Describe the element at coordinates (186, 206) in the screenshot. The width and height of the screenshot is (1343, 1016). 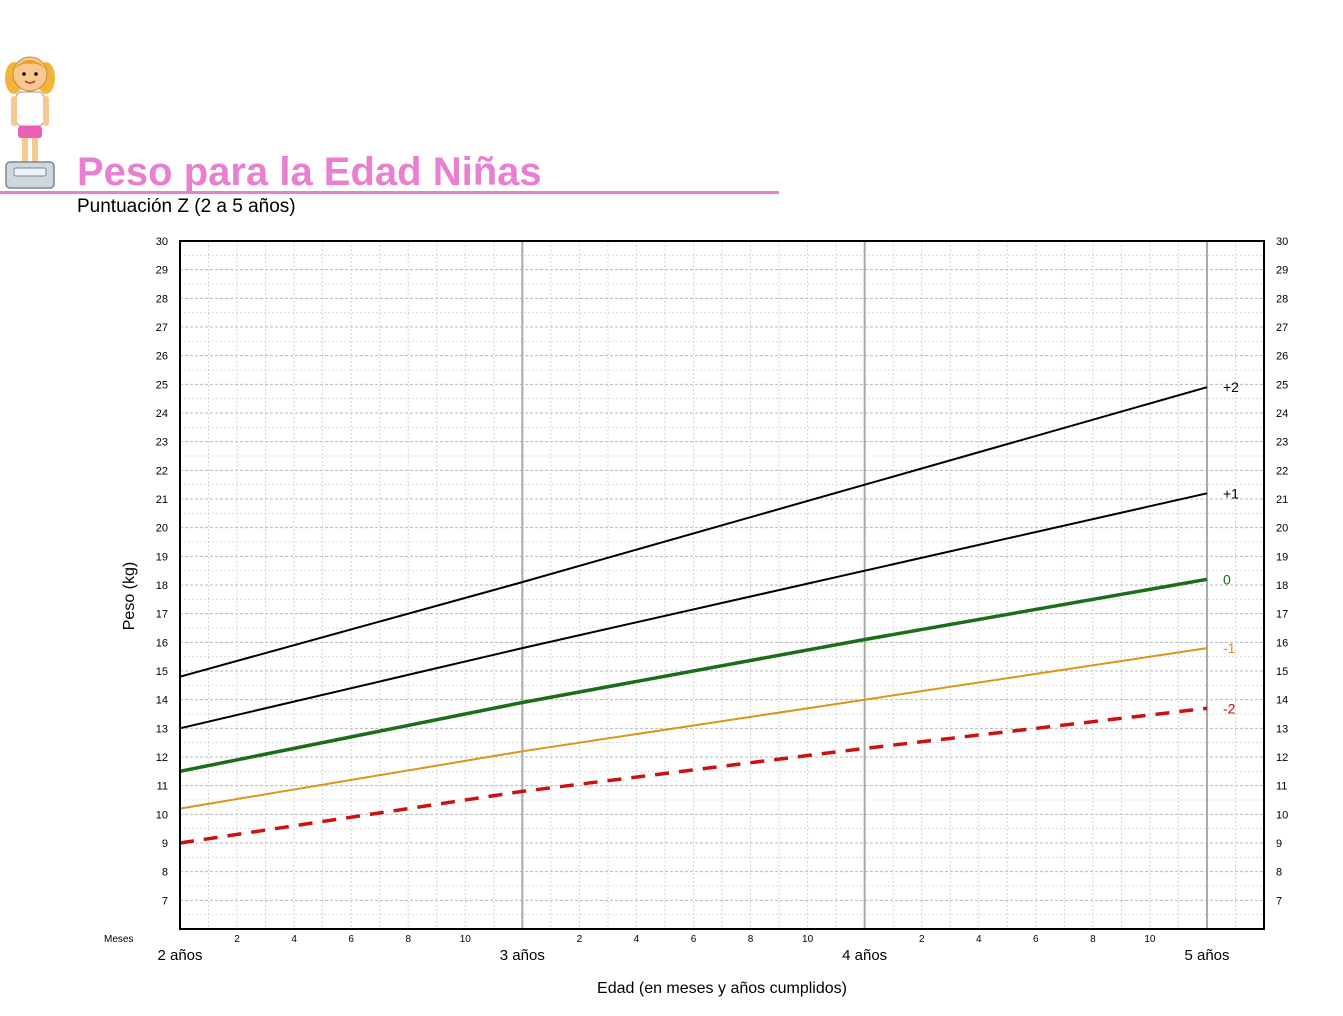
I see `page-subtitle: Puntuación Z (2 a 5 años)` at that location.